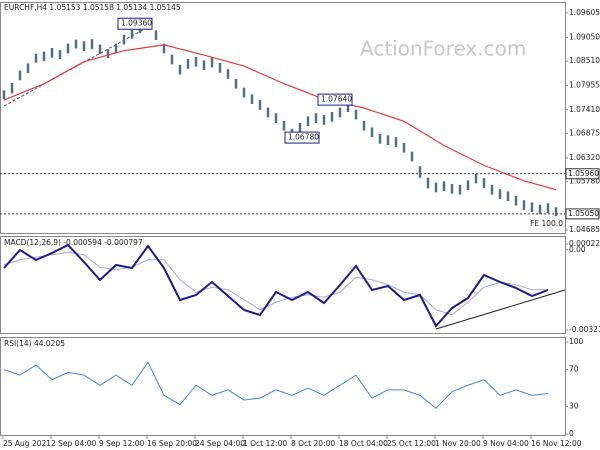 Image resolution: width=600 pixels, height=450 pixels. What do you see at coordinates (584, 36) in the screenshot?
I see `y-tick-label: 1.09050` at bounding box center [584, 36].